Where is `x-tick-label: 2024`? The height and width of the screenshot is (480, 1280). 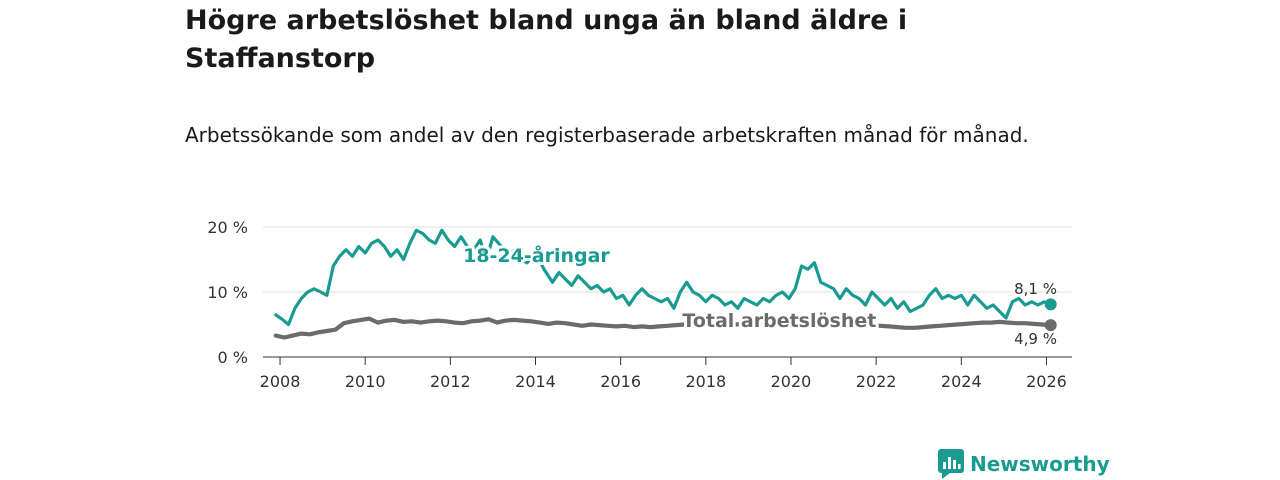 x-tick-label: 2024 is located at coordinates (961, 381).